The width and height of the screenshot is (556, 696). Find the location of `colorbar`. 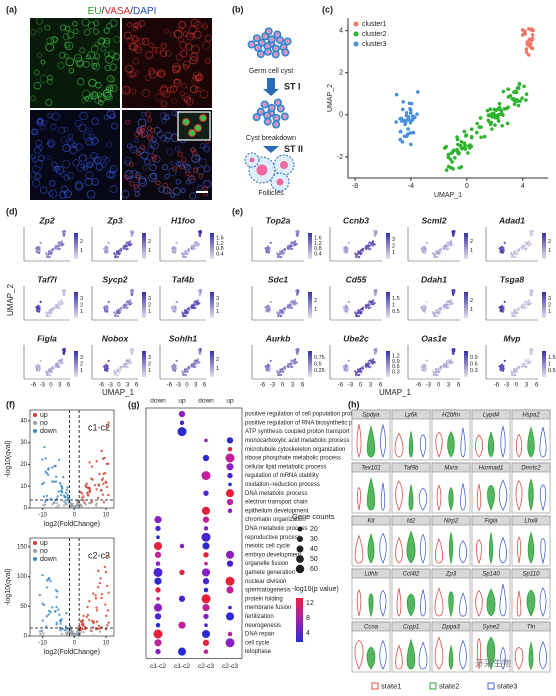

colorbar is located at coordinates (299, 620).